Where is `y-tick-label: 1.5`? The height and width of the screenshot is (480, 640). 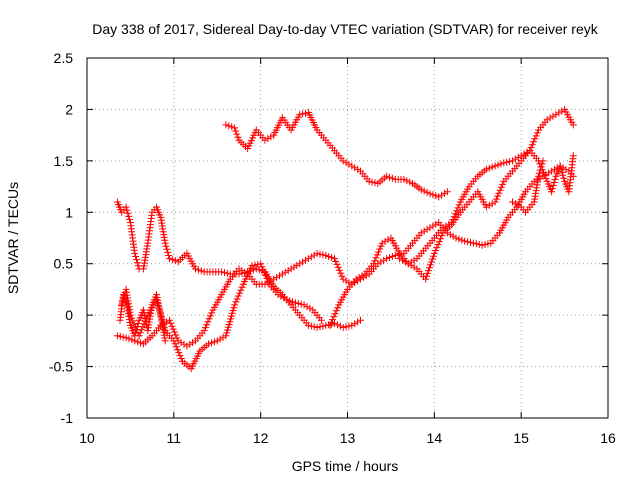
y-tick-label: 1.5 is located at coordinates (64, 161).